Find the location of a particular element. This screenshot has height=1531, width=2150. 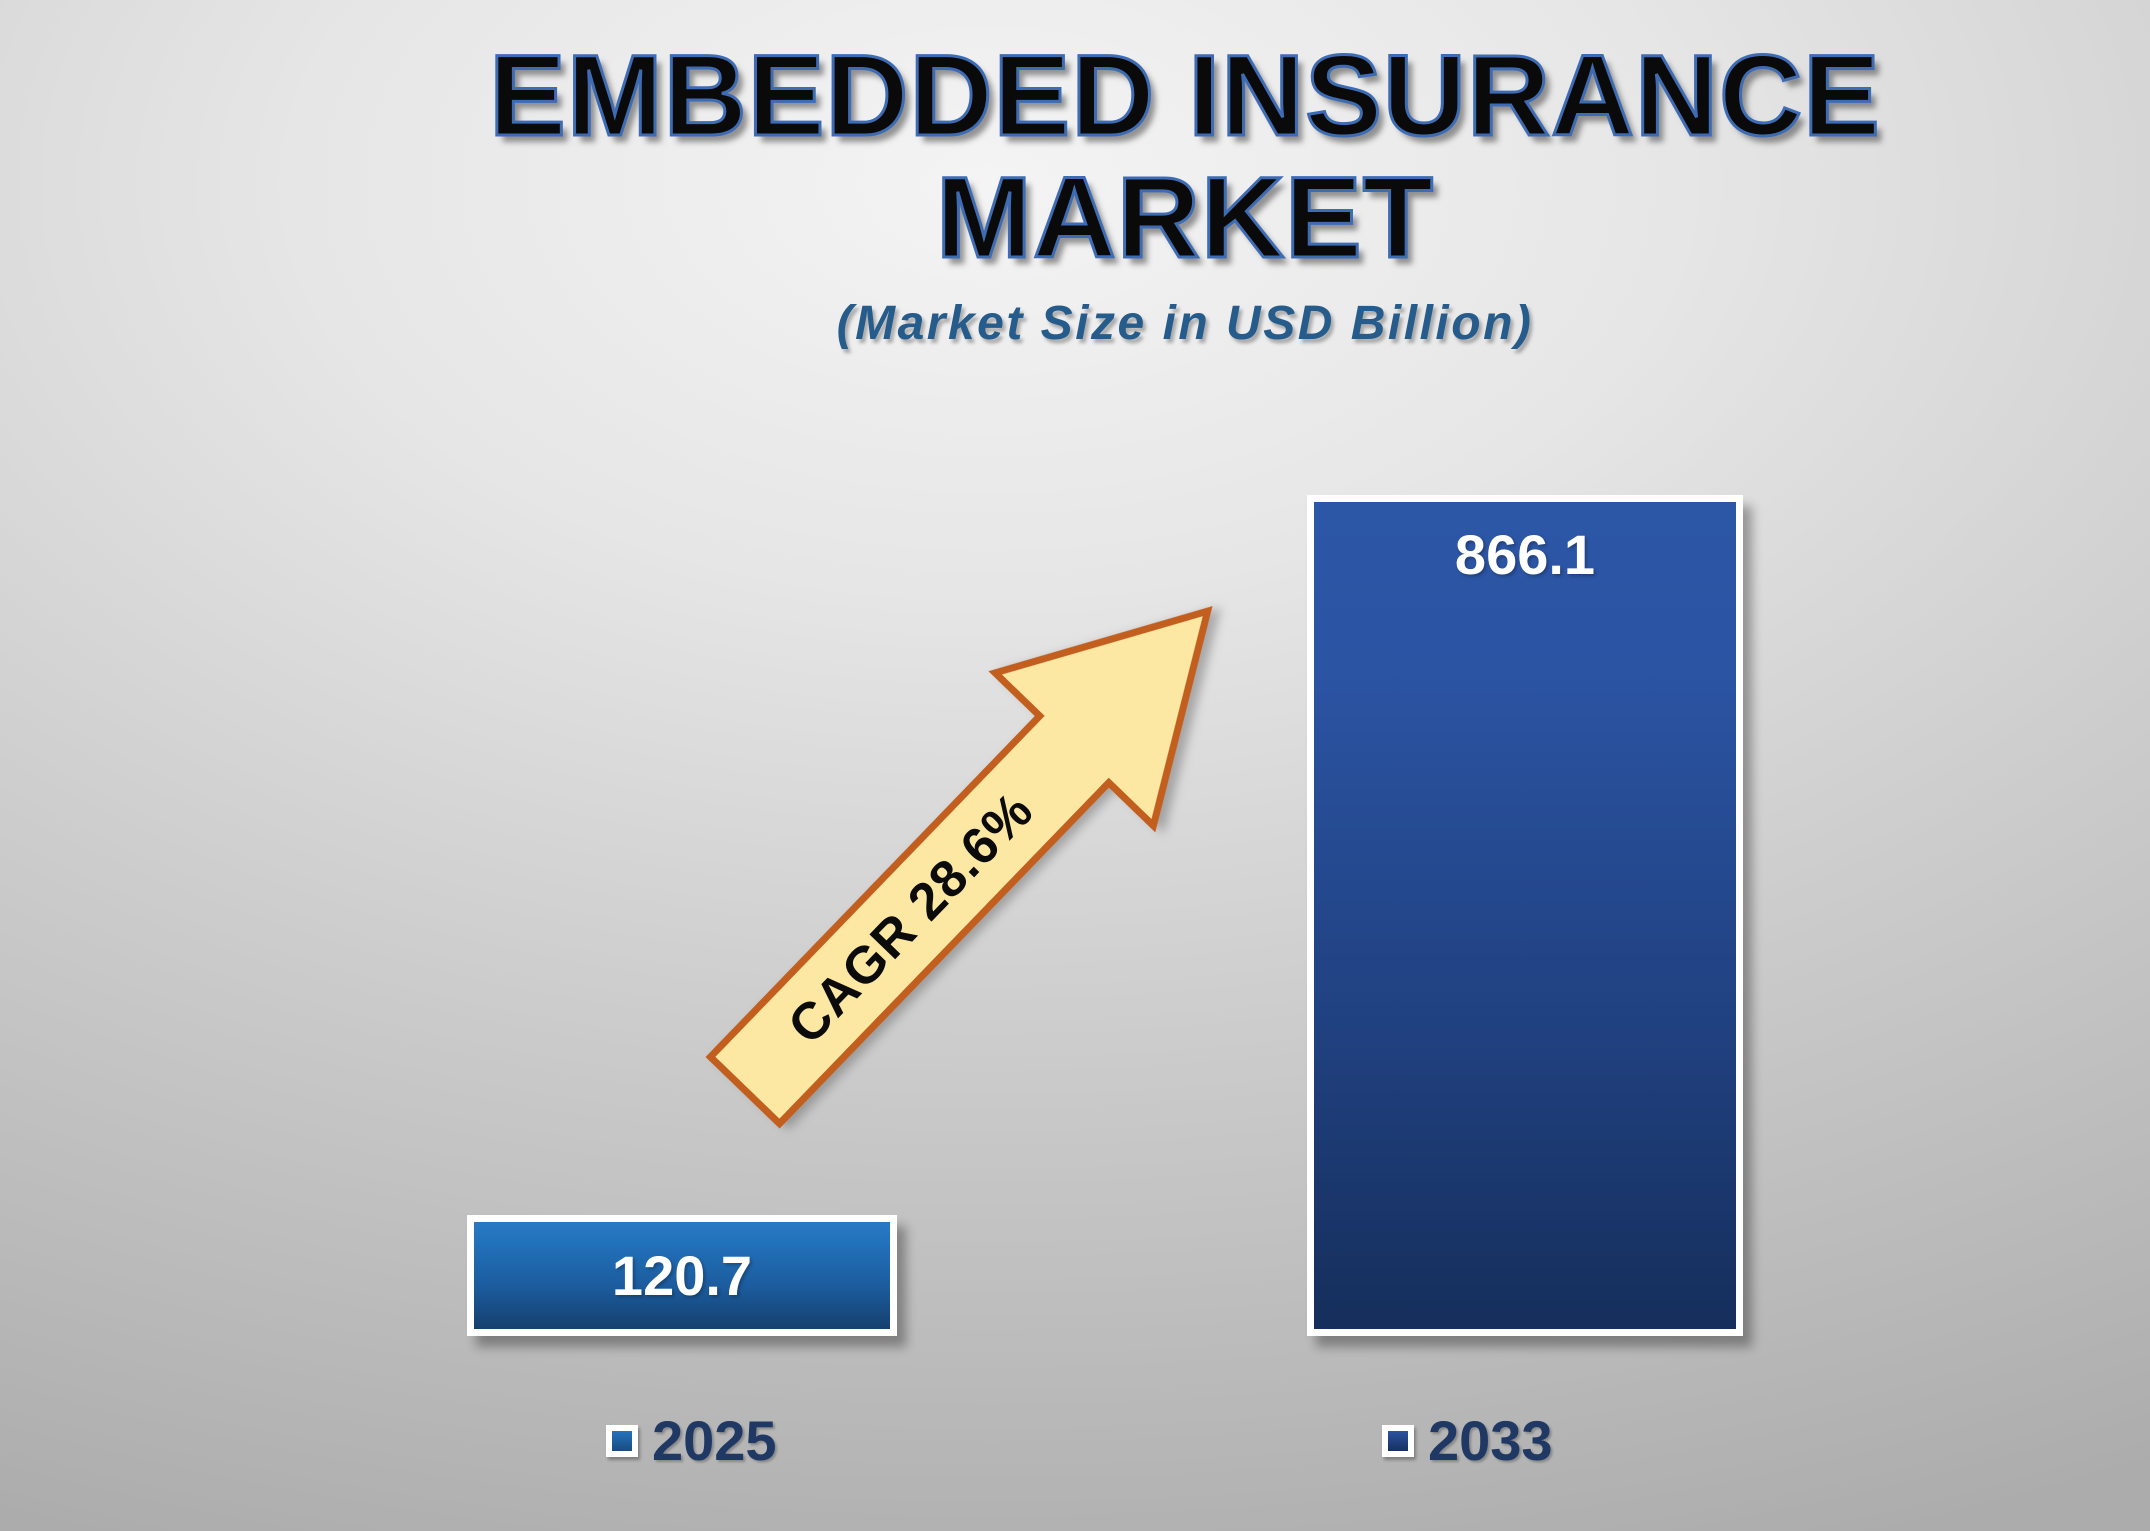

legend-swatch-2025 is located at coordinates (622, 1440).